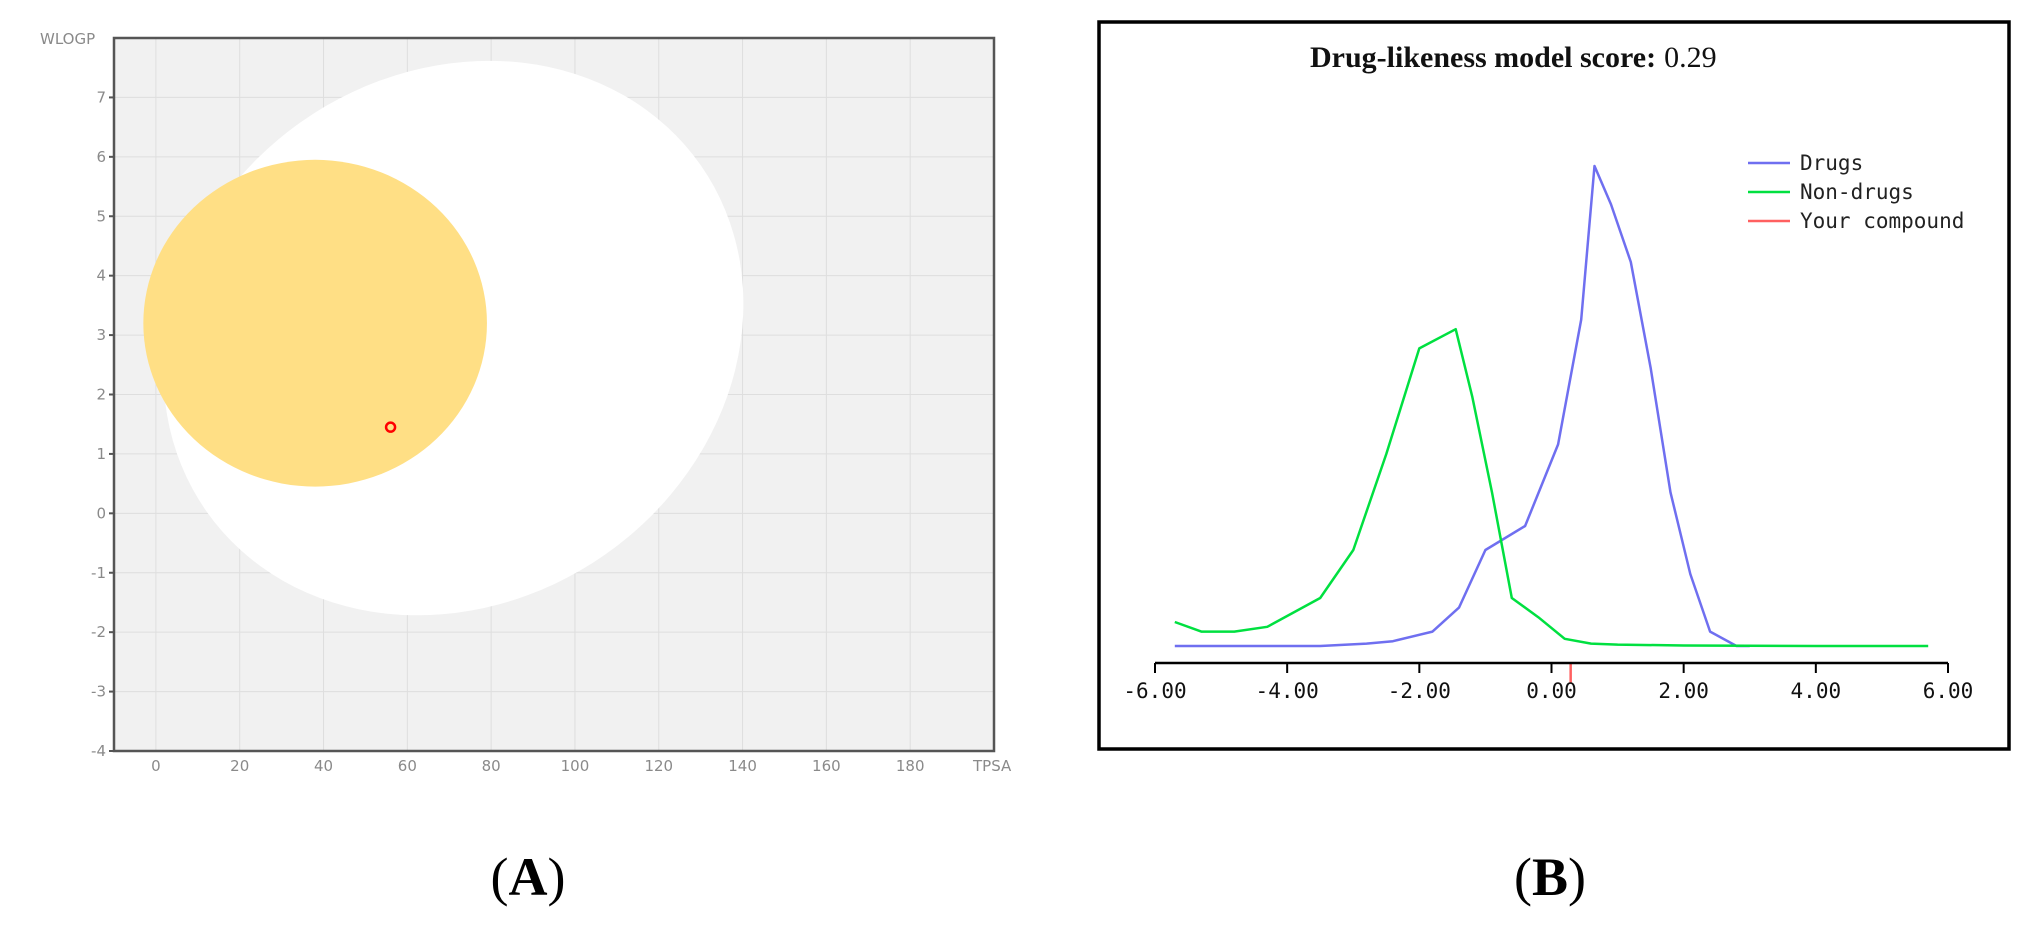 This screenshot has width=2029, height=928. I want to click on panel-b-x-ticks: -6.00 -4.00 -2.00 0.00 2.00 4.00 6.00, so click(1548, 683).